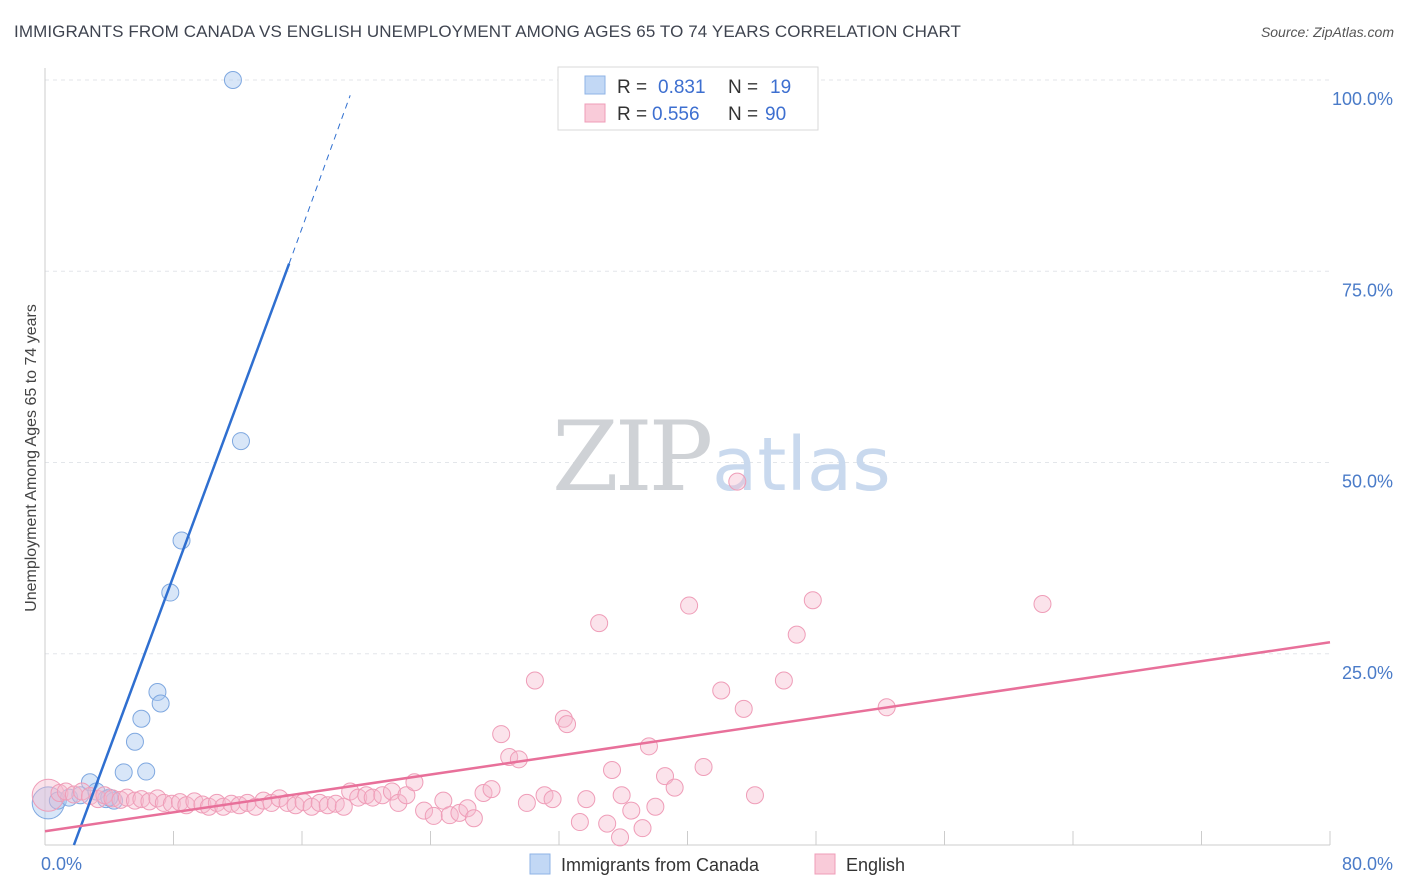 The image size is (1406, 892). Describe the element at coordinates (540, 864) in the screenshot. I see `bottom-legend-swatch-canada` at that location.